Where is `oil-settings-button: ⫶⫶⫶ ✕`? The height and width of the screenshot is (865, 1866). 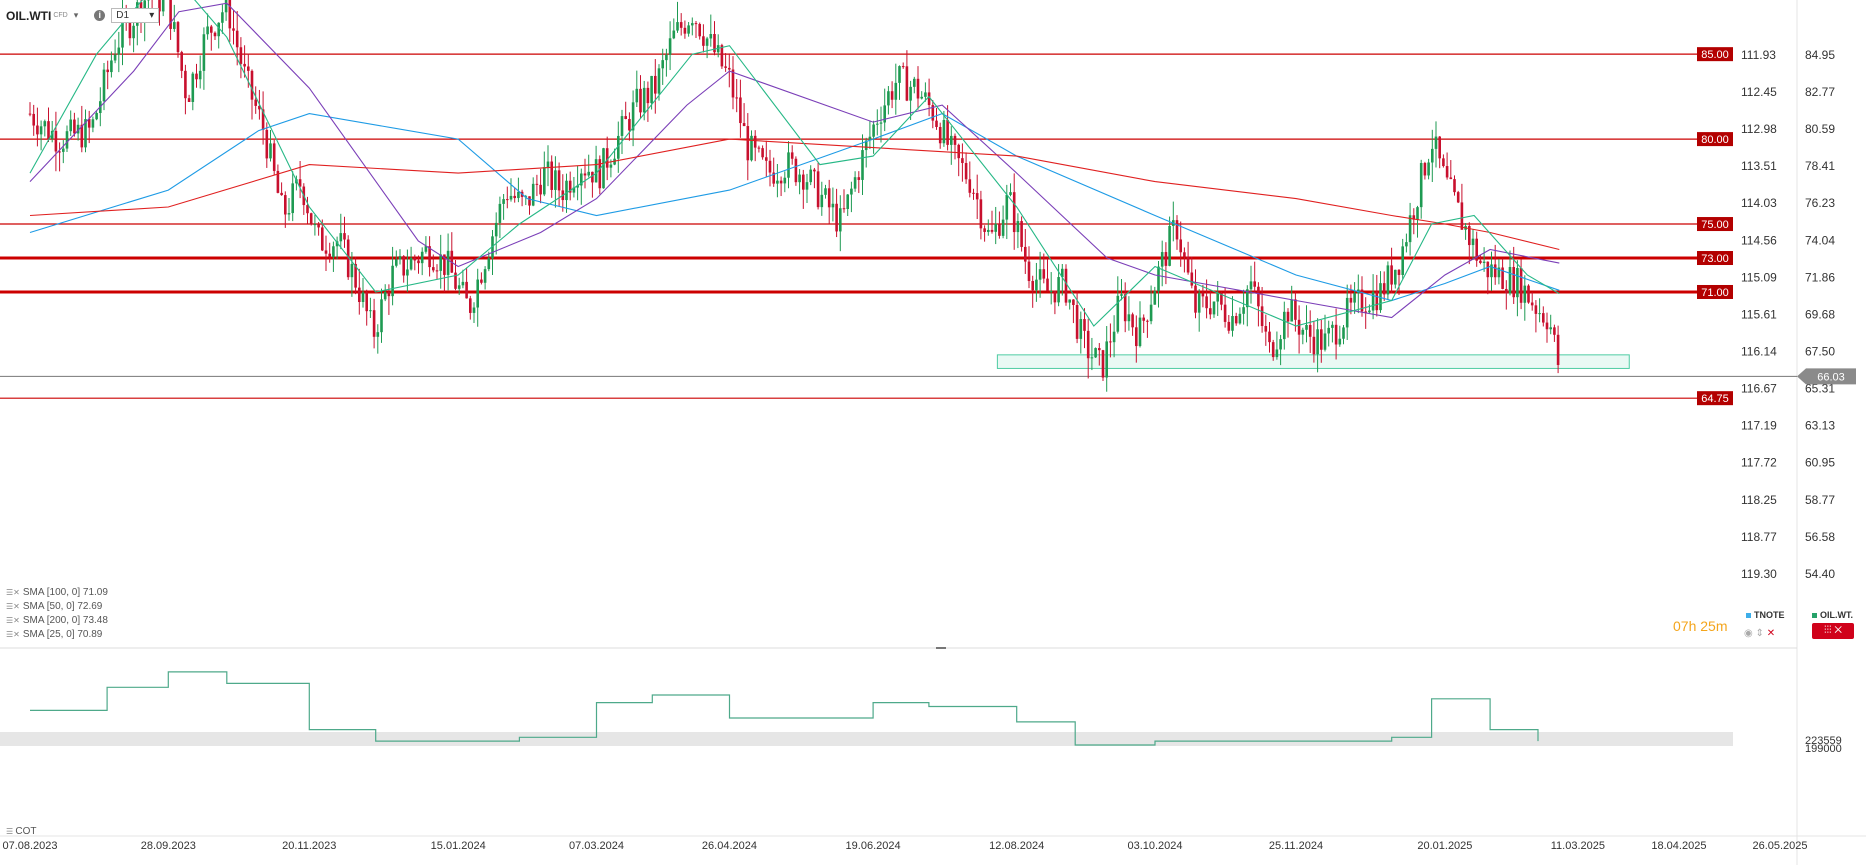
oil-settings-button: ⫶⫶⫶ ✕ is located at coordinates (1833, 631).